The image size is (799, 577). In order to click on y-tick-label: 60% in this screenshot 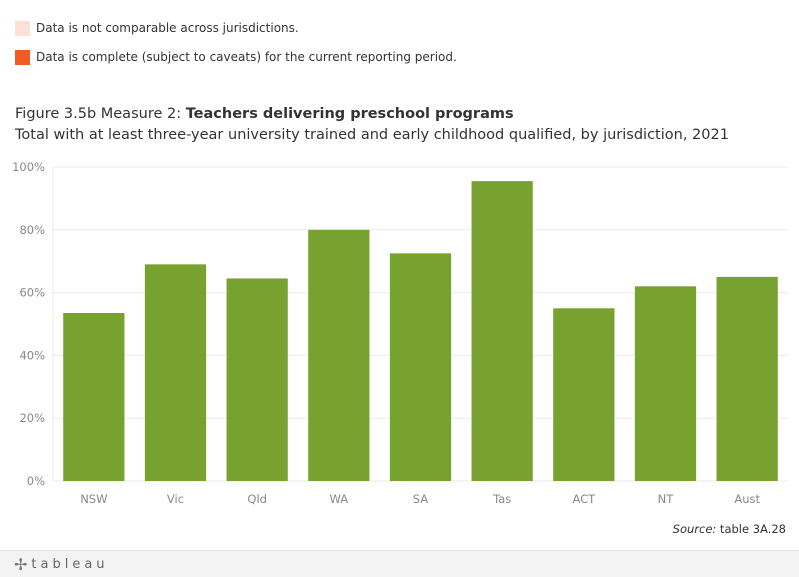, I will do `click(32, 293)`.